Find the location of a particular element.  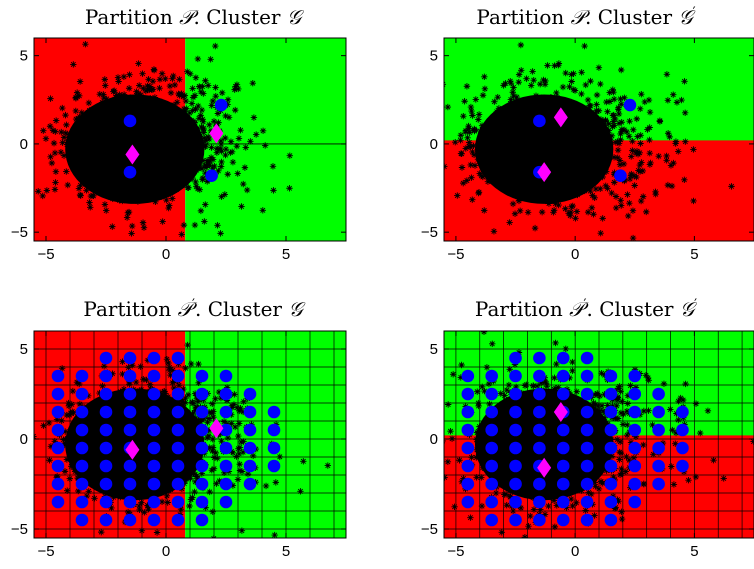

panel-title: Partition 𝒫. Cluster 𝒢′ is located at coordinates (586, 17).